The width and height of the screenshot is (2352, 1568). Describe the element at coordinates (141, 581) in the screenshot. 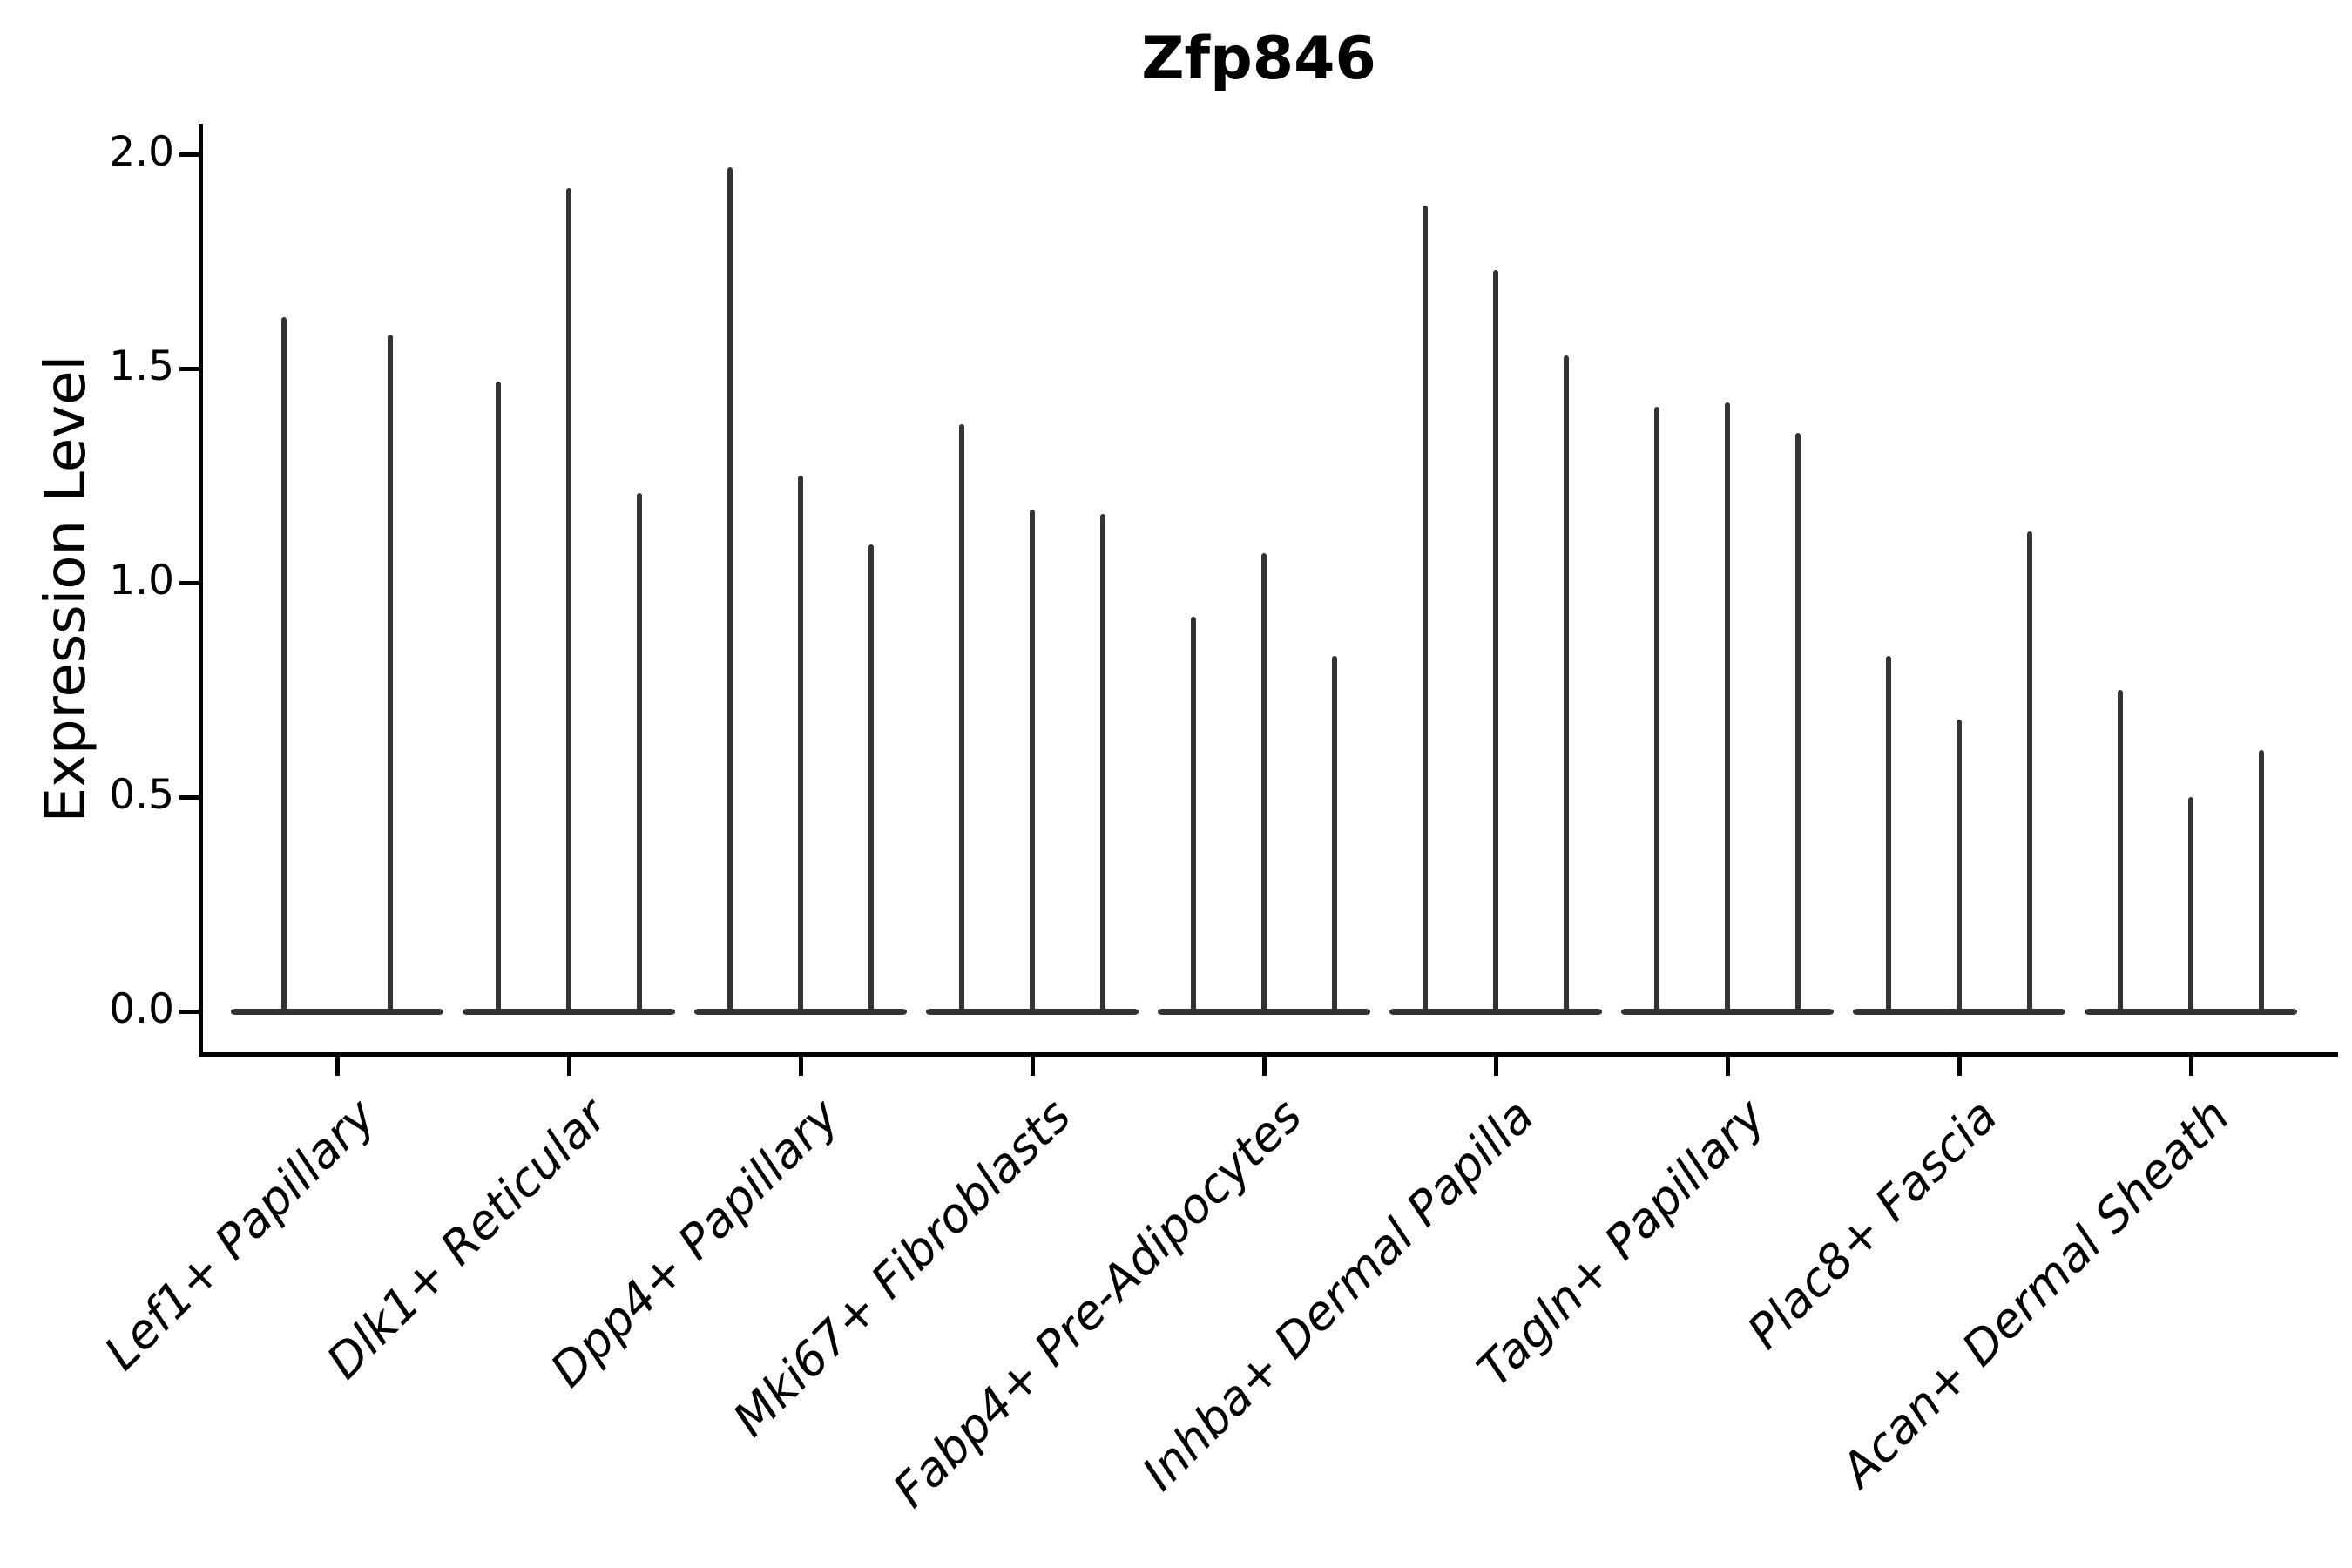

I see `y-tick-label: 1.0` at that location.